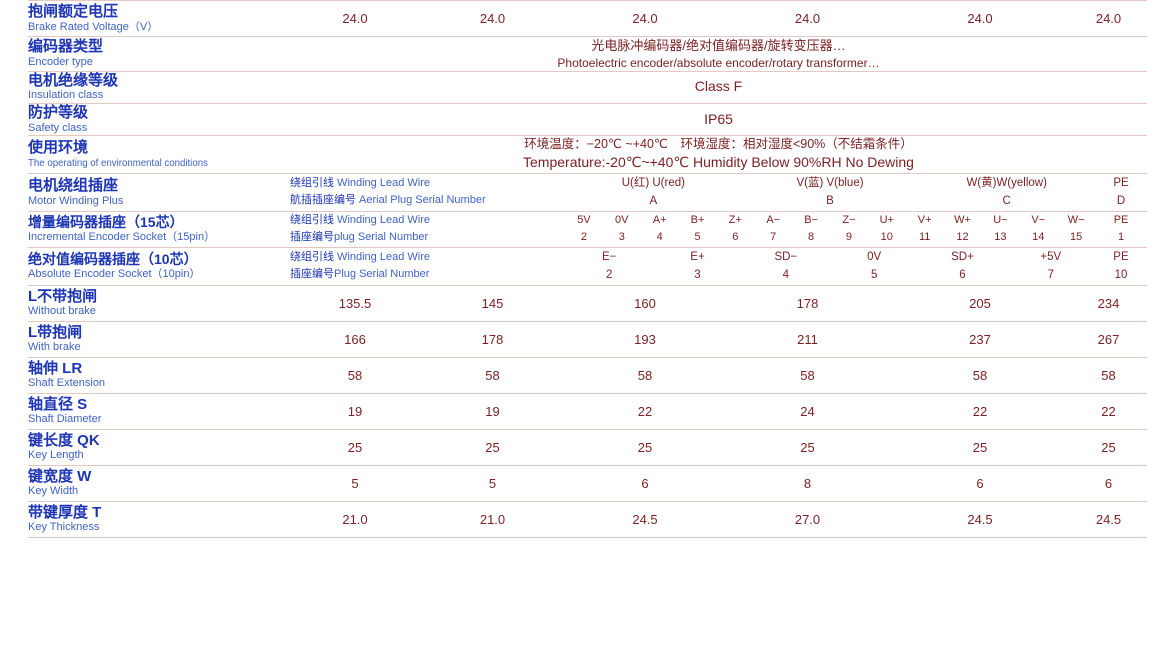 Image resolution: width=1175 pixels, height=650 pixels. I want to click on cell-value: 6, so click(980, 483).